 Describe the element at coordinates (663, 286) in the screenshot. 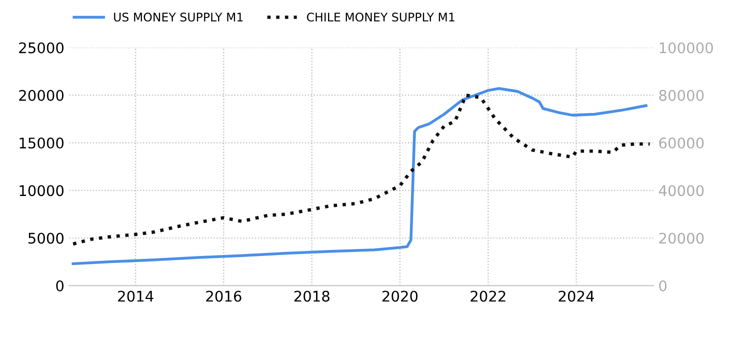

I see `y2-tick-label: 0` at that location.